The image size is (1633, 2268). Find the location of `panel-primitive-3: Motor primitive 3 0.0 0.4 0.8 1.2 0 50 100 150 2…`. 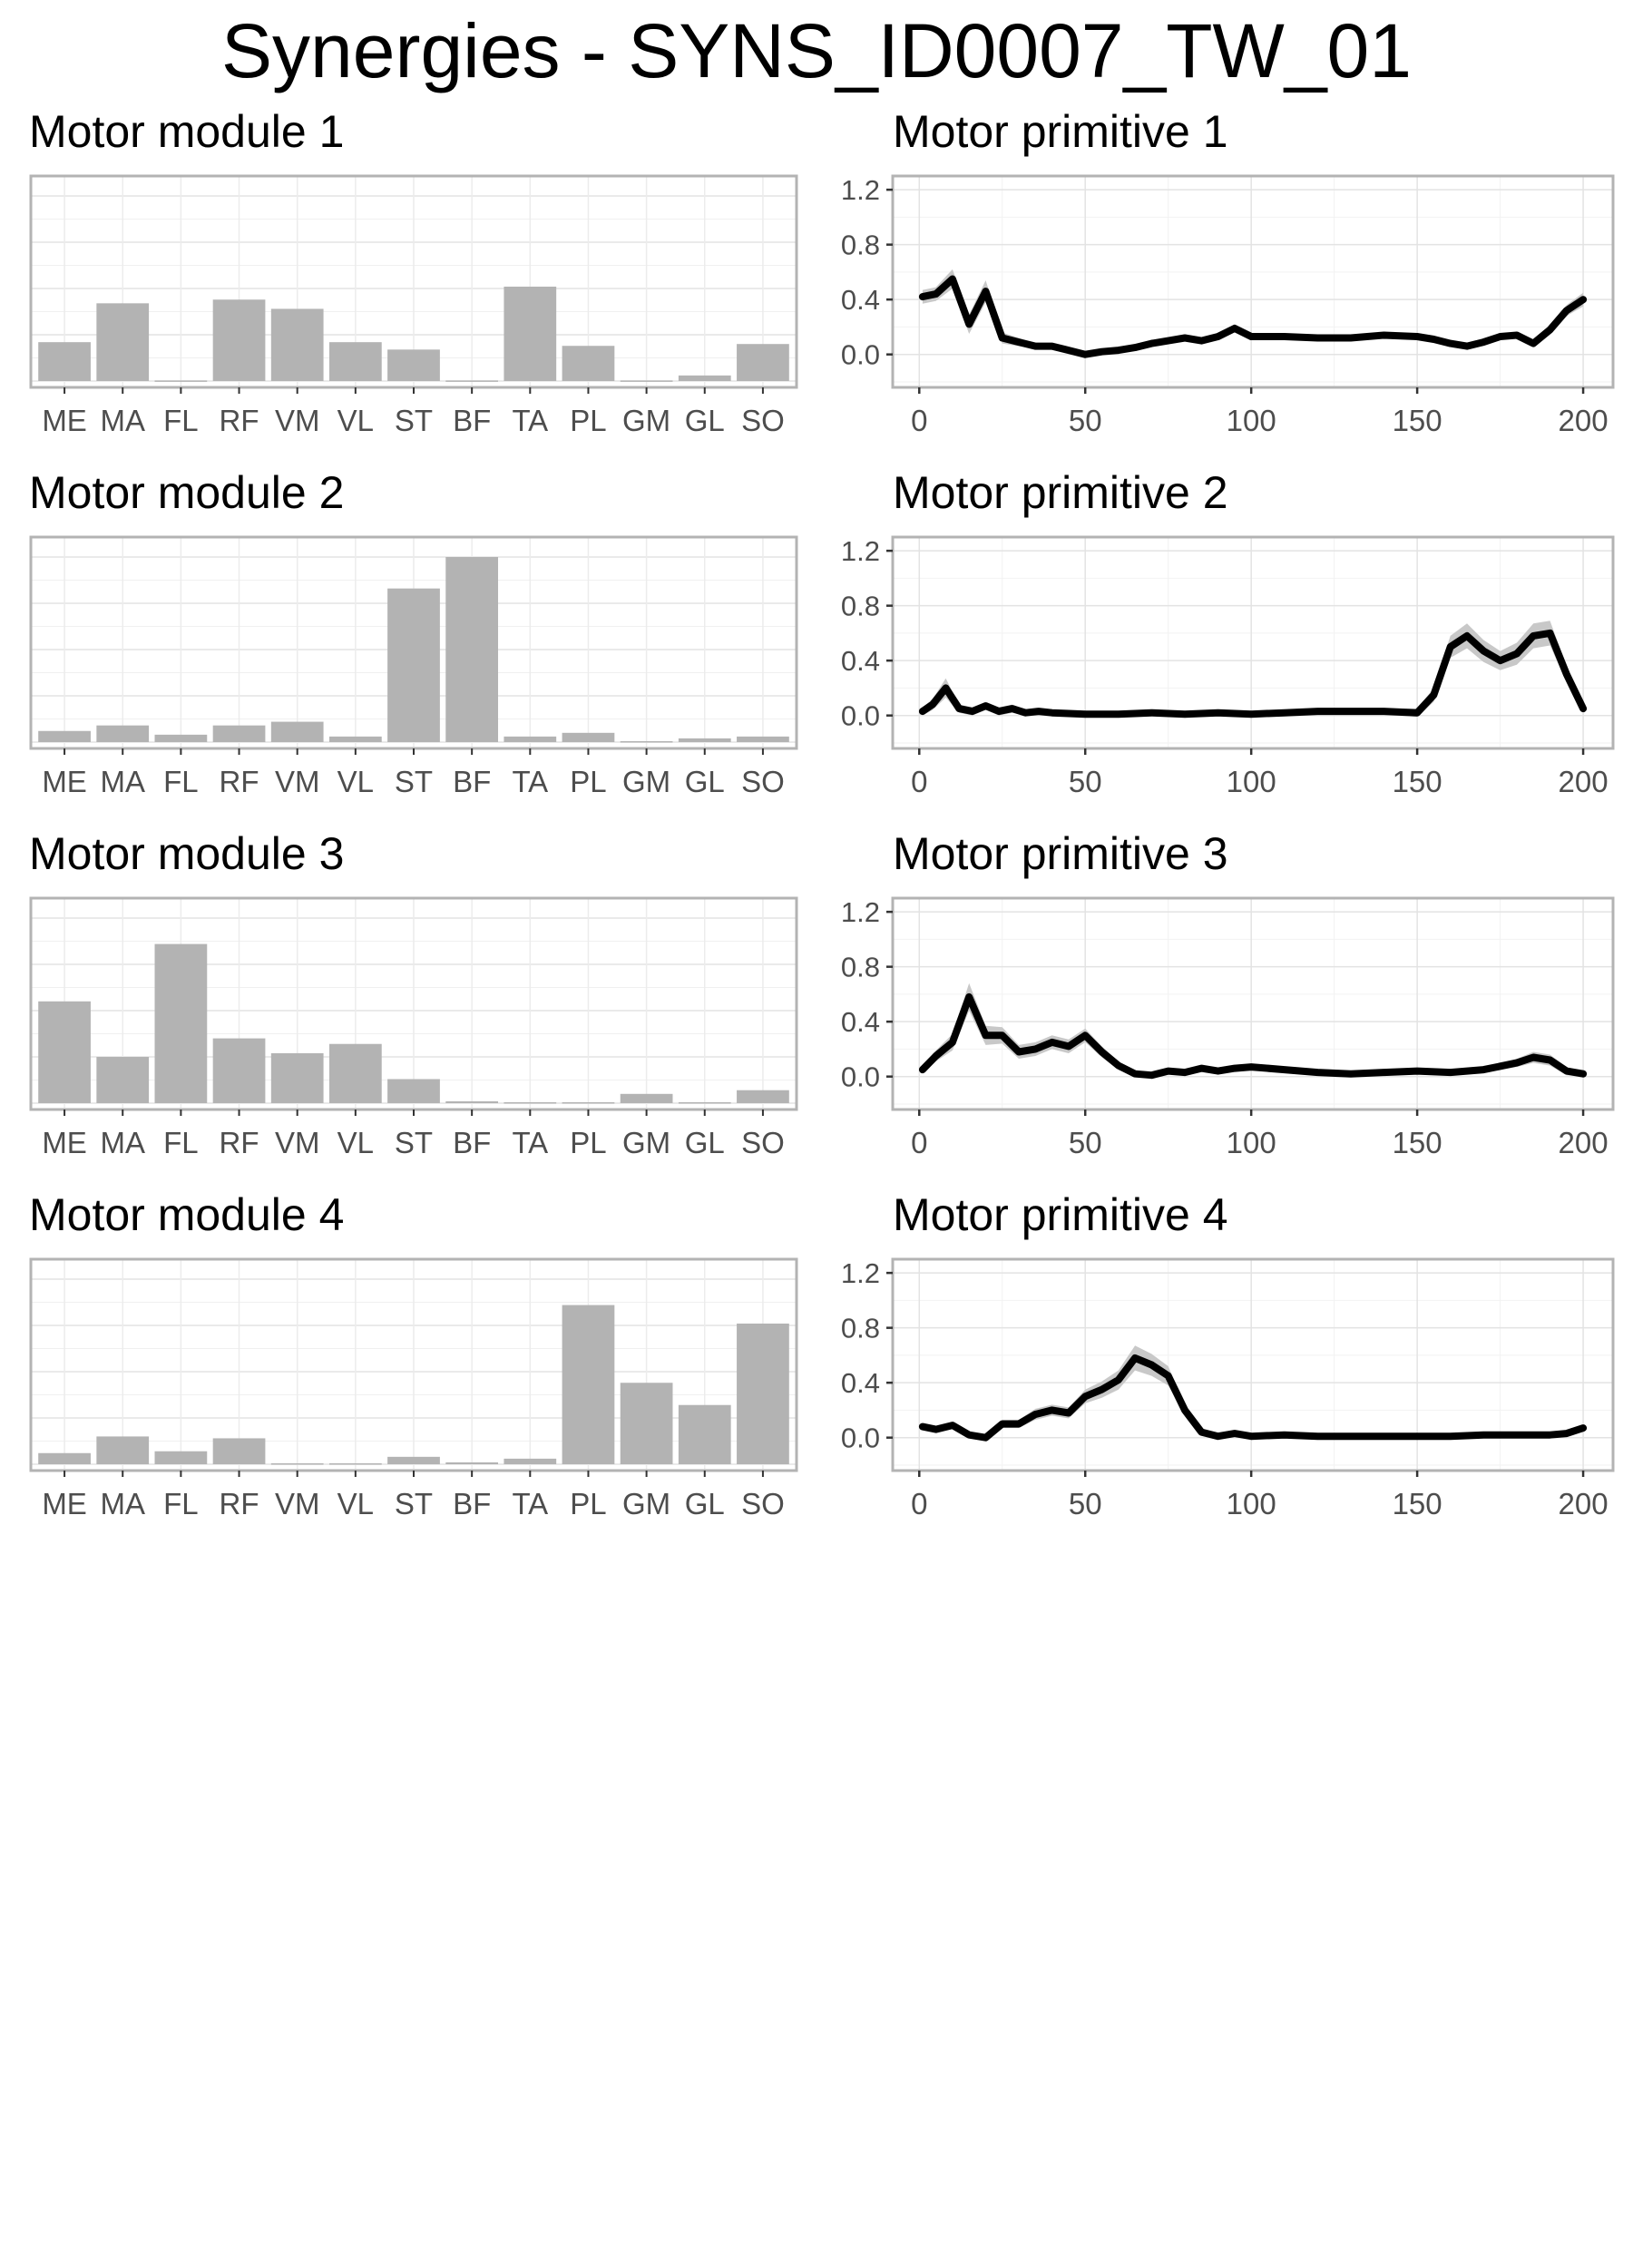

panel-primitive-3: Motor primitive 3 0.0 0.4 0.8 1.2 0 50 100 150 2… is located at coordinates (1222, 992).